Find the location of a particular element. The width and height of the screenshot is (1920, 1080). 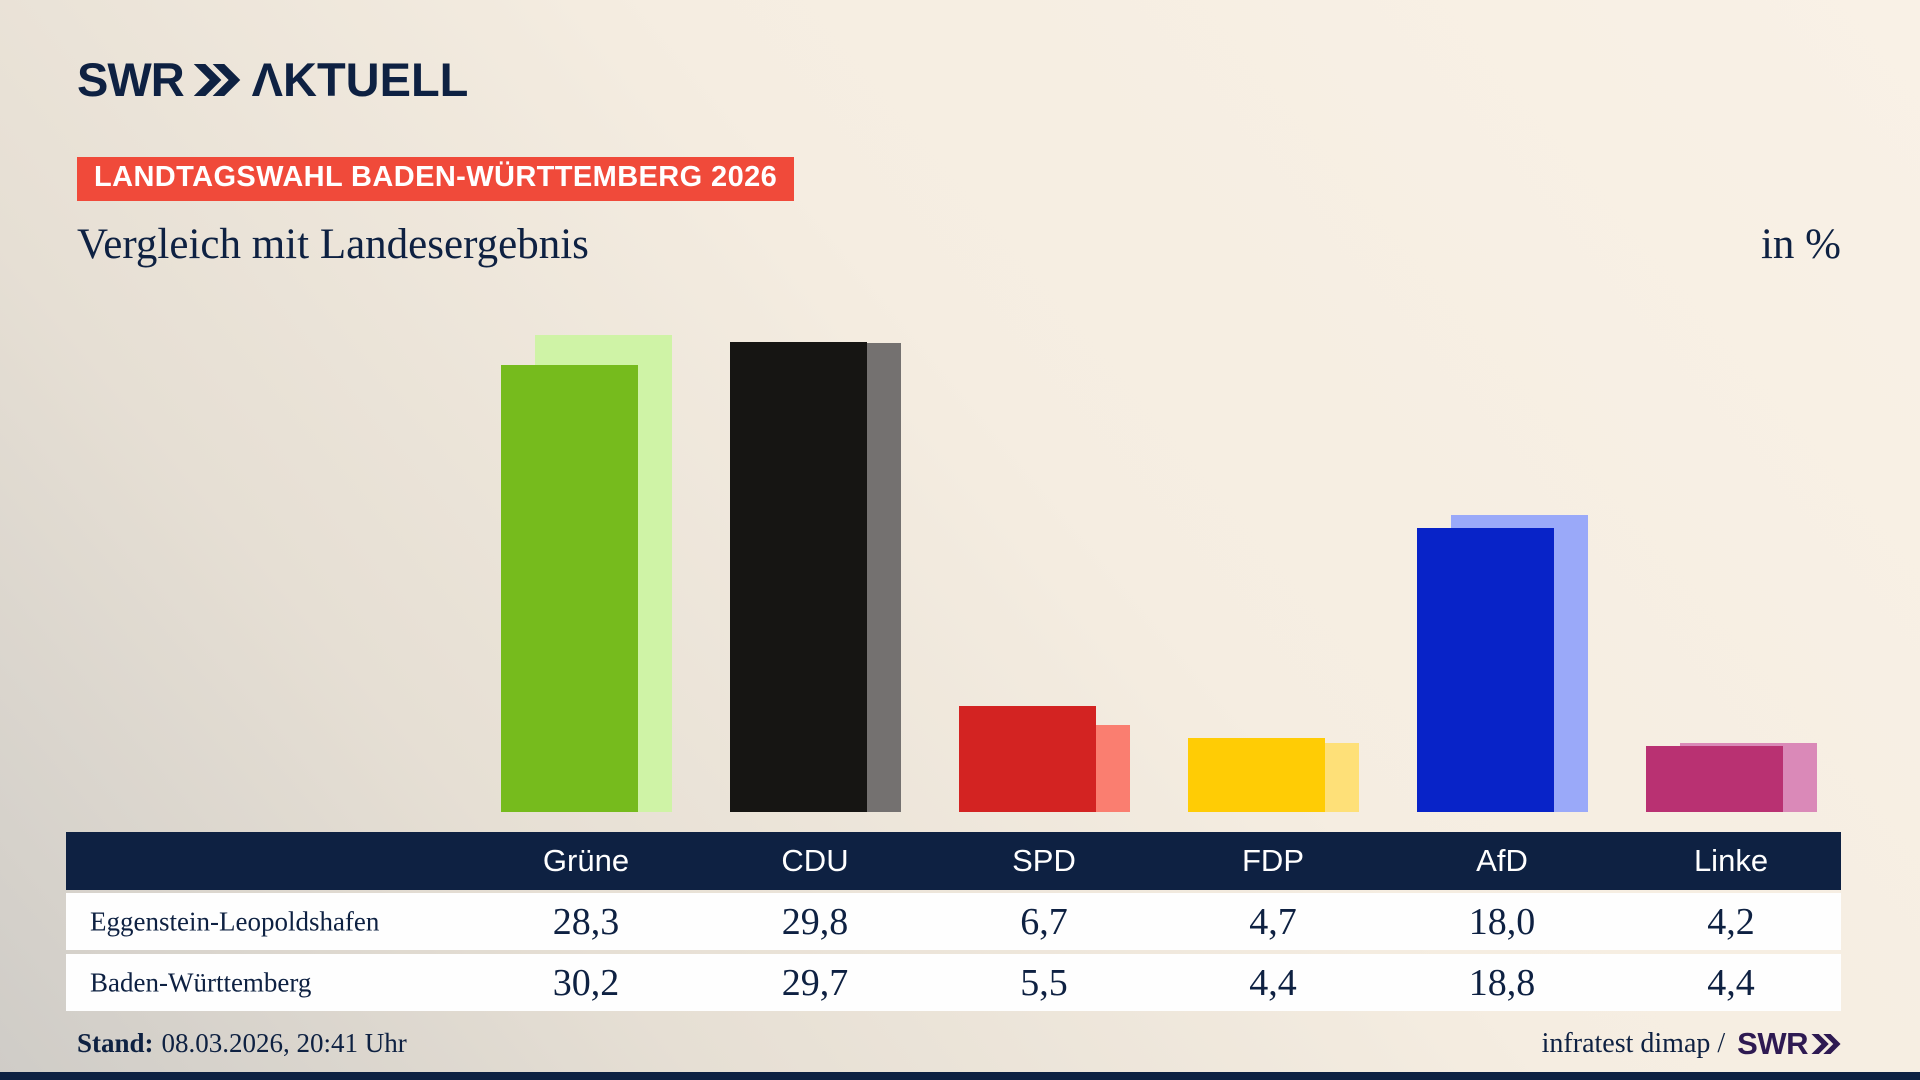

status-line: Stand: 08.03.2026, 20:41 Uhr is located at coordinates (242, 1043).